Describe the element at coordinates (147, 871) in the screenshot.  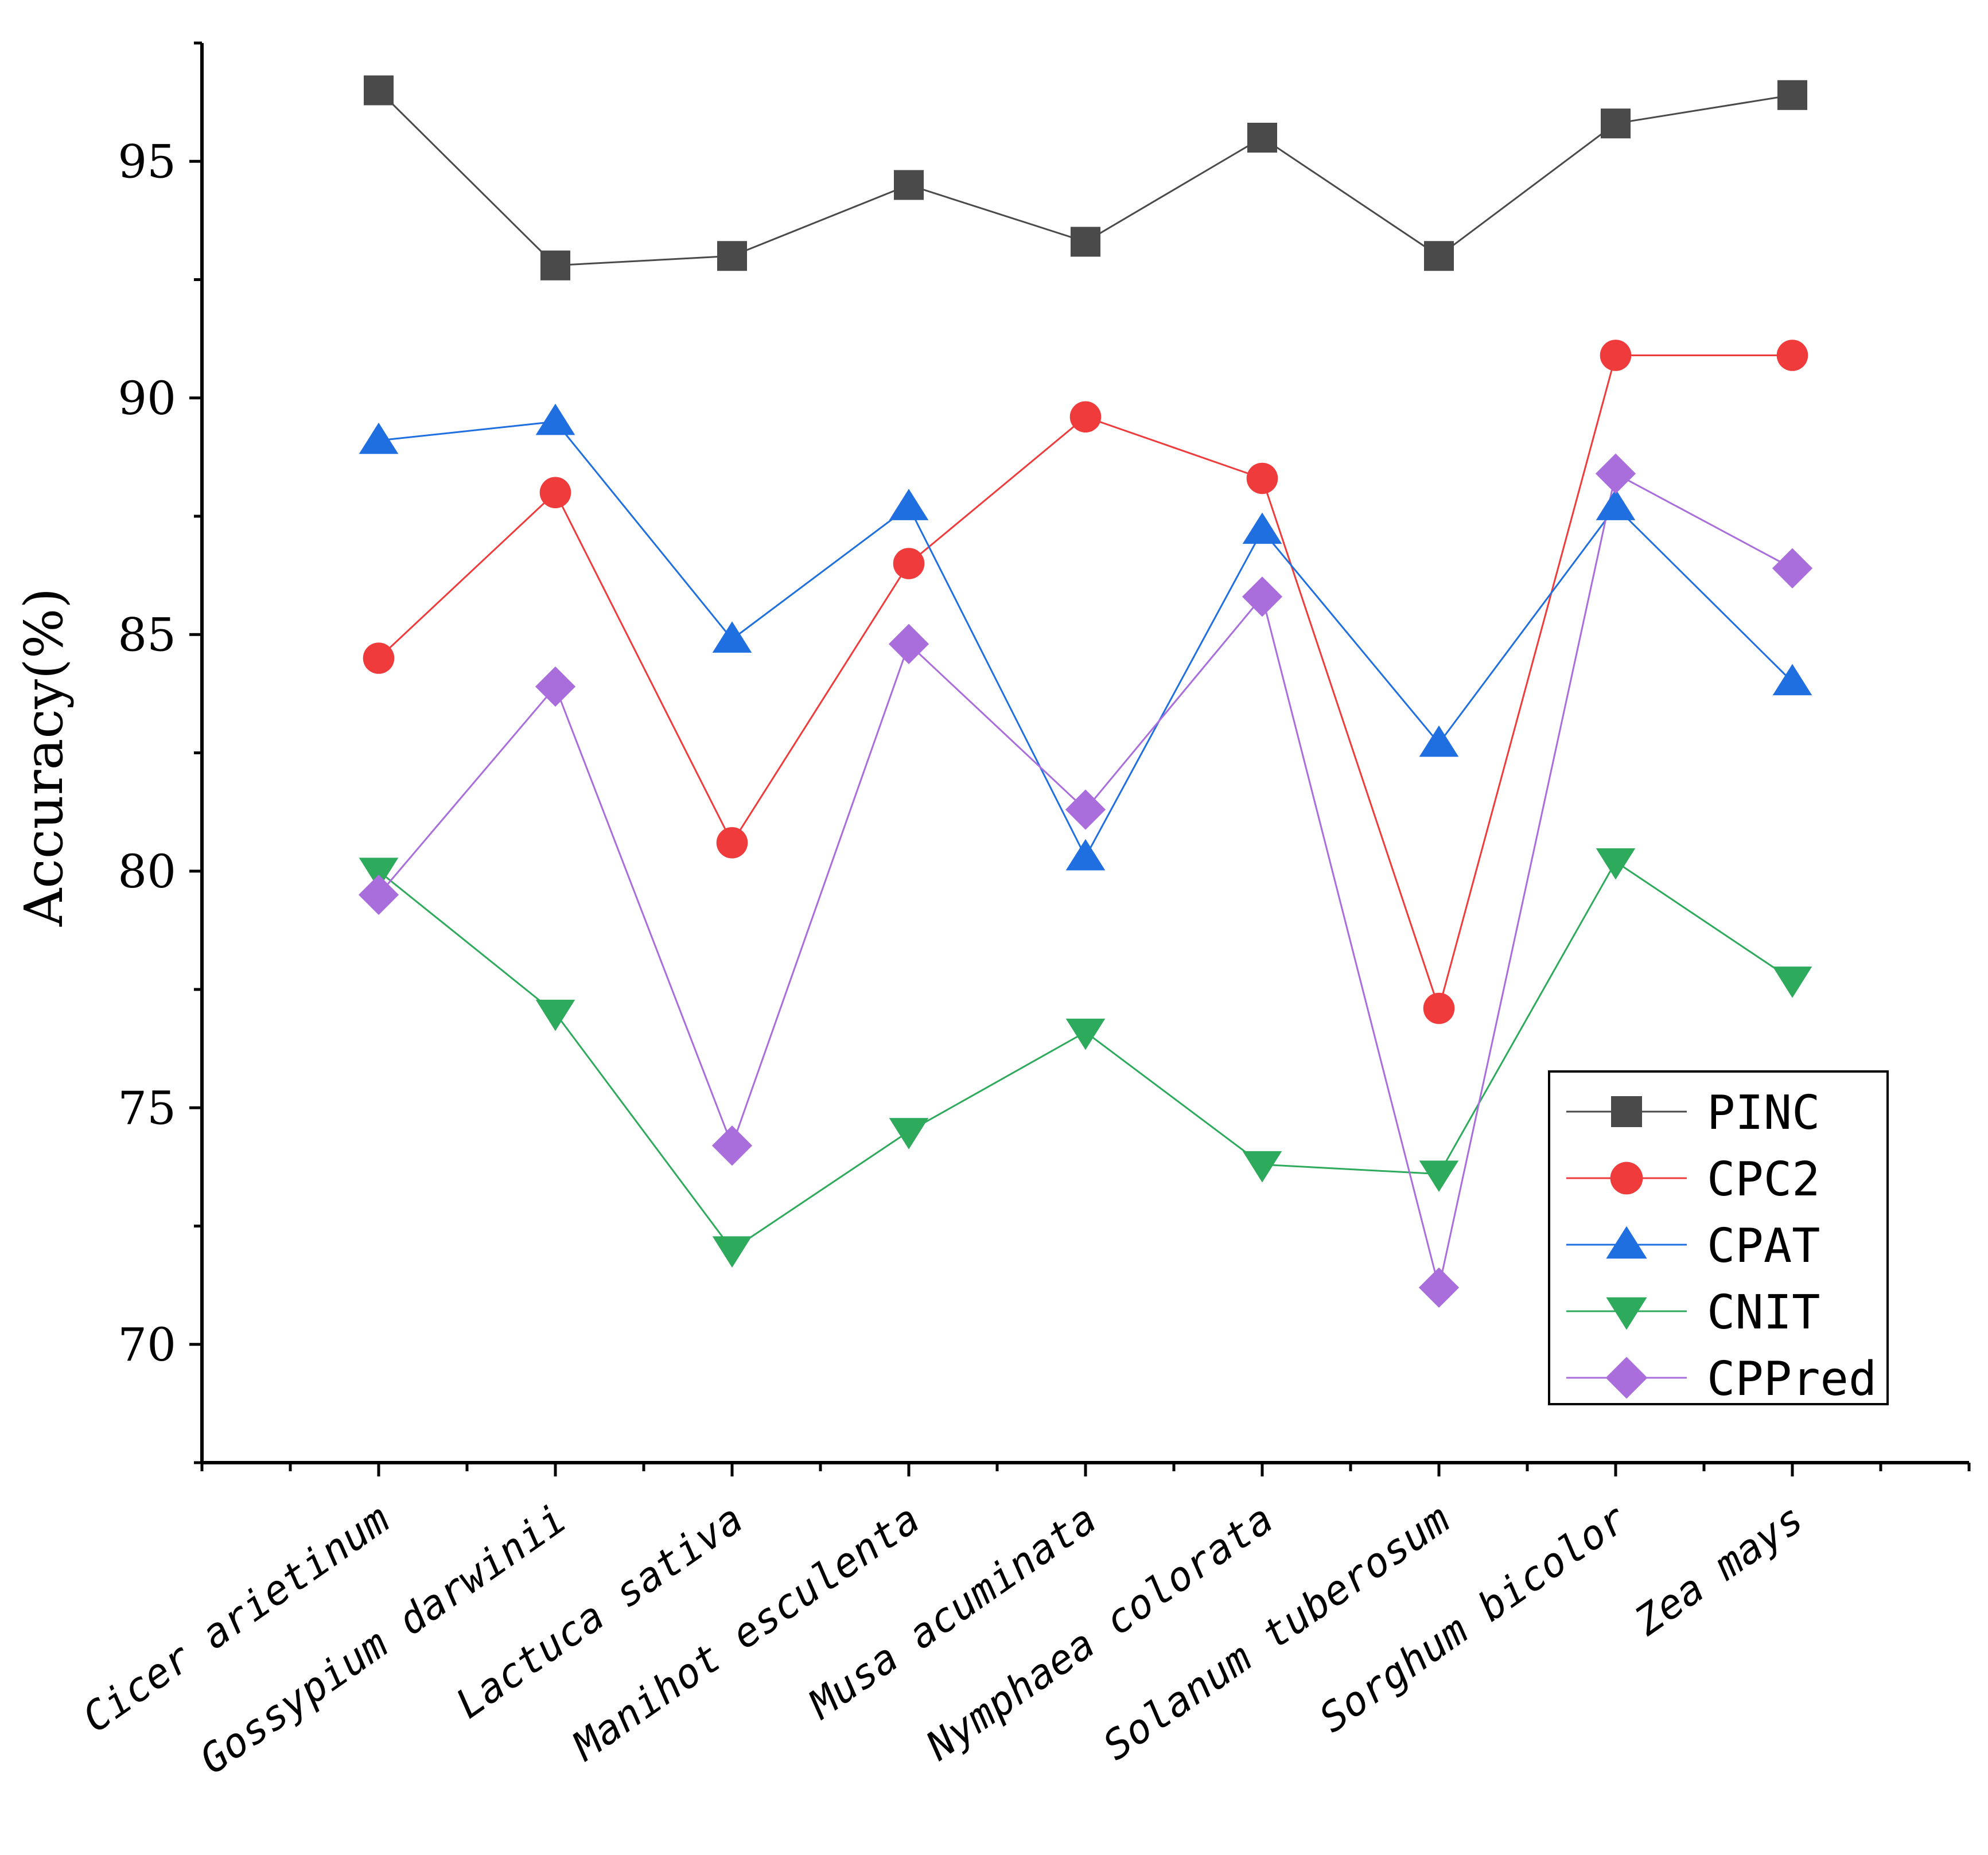
I see `y-tick-label: 80` at that location.